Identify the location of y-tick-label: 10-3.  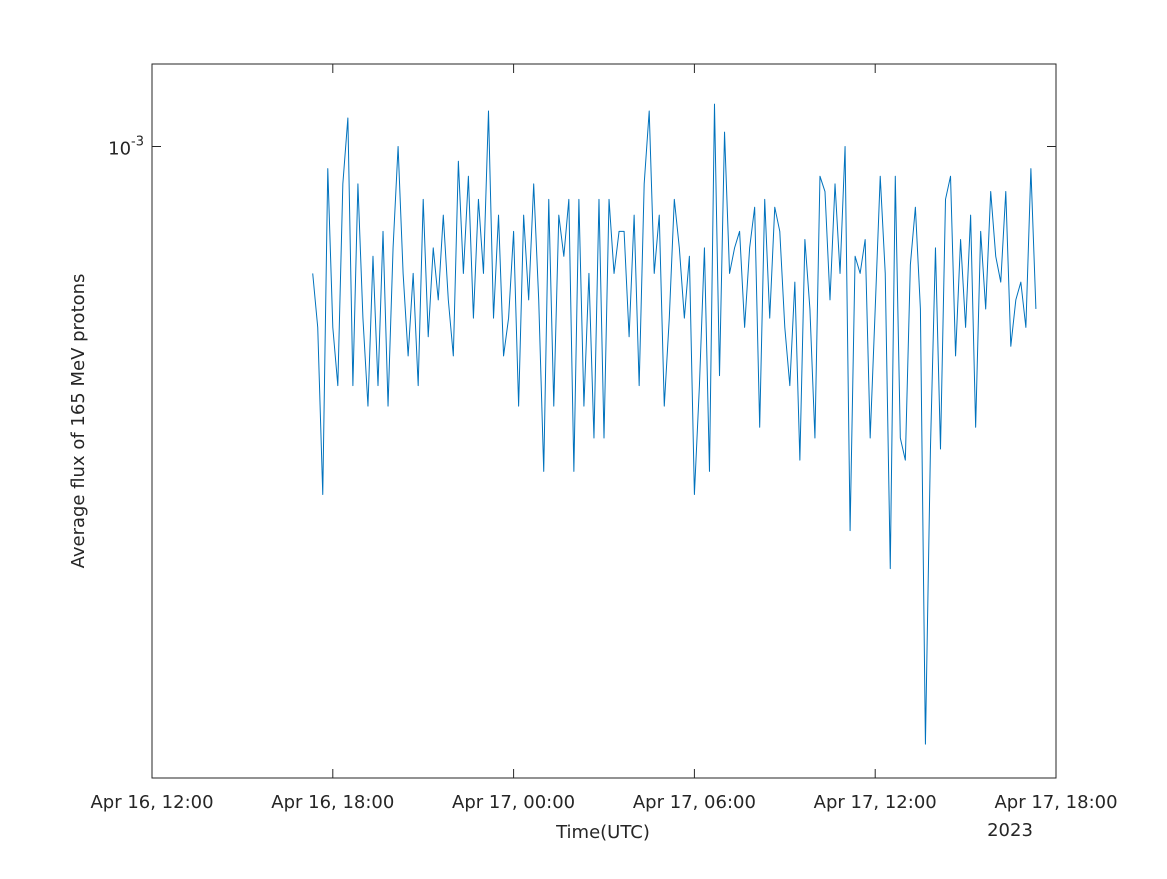
(126, 146).